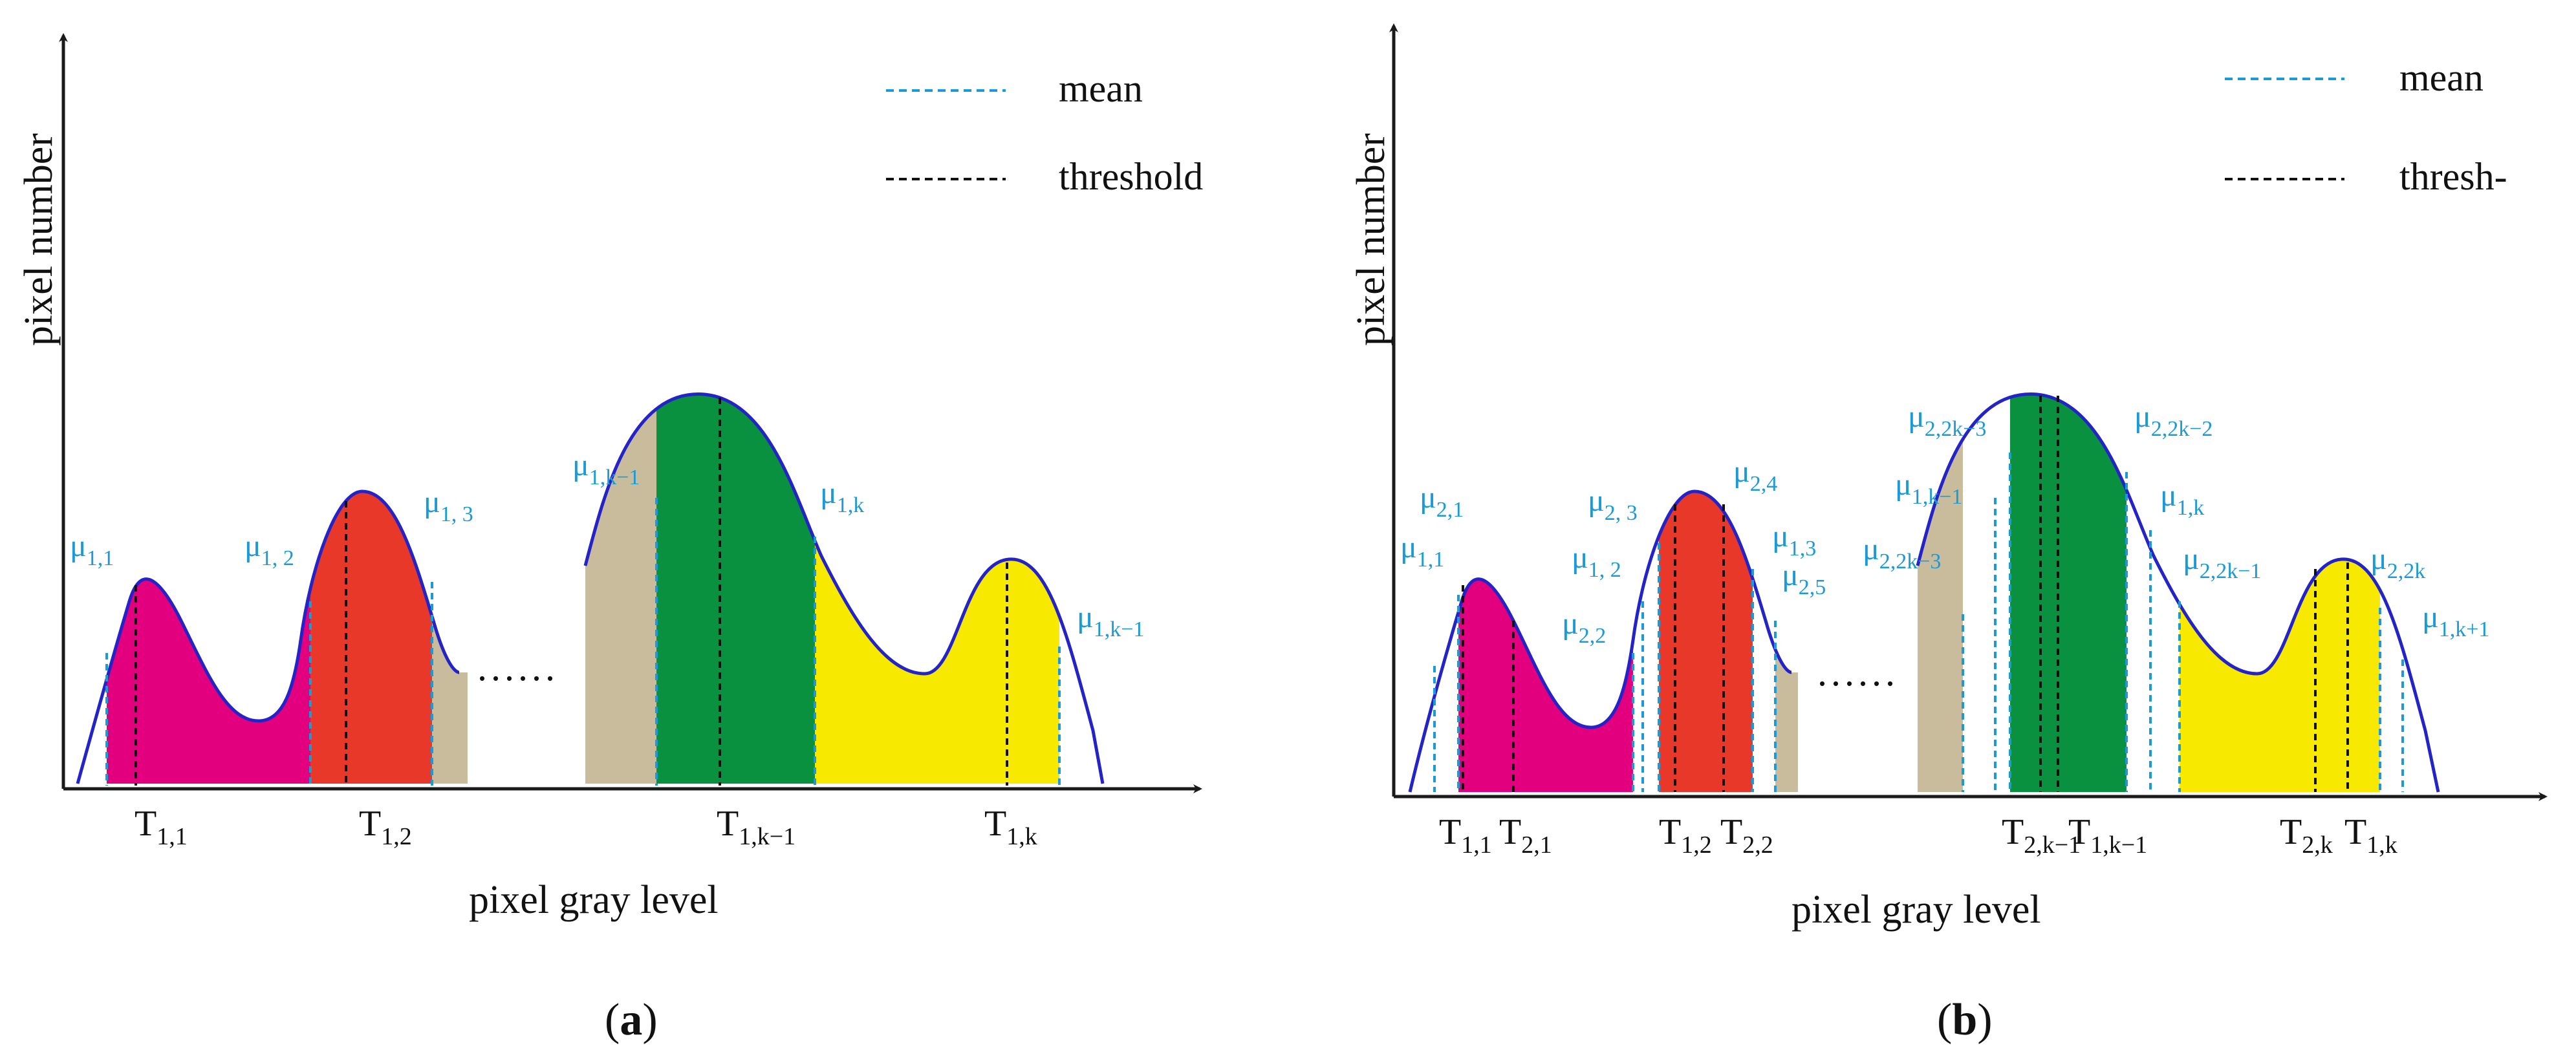 The width and height of the screenshot is (2576, 1061). I want to click on region-tan-mid, so click(620, 589).